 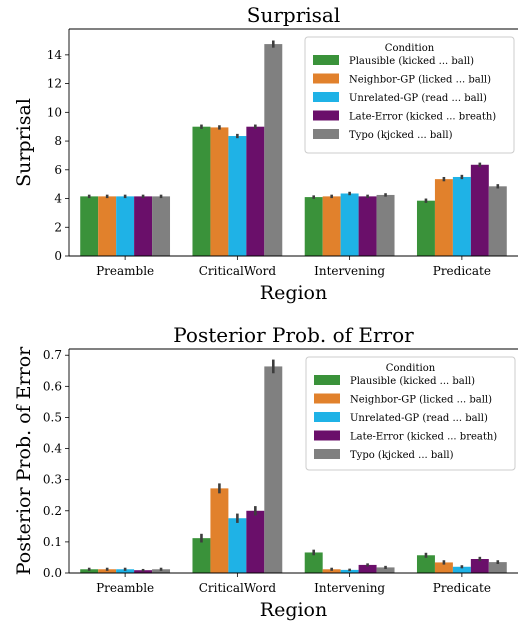 I want to click on y-tick-label: 10, so click(x=54, y=112).